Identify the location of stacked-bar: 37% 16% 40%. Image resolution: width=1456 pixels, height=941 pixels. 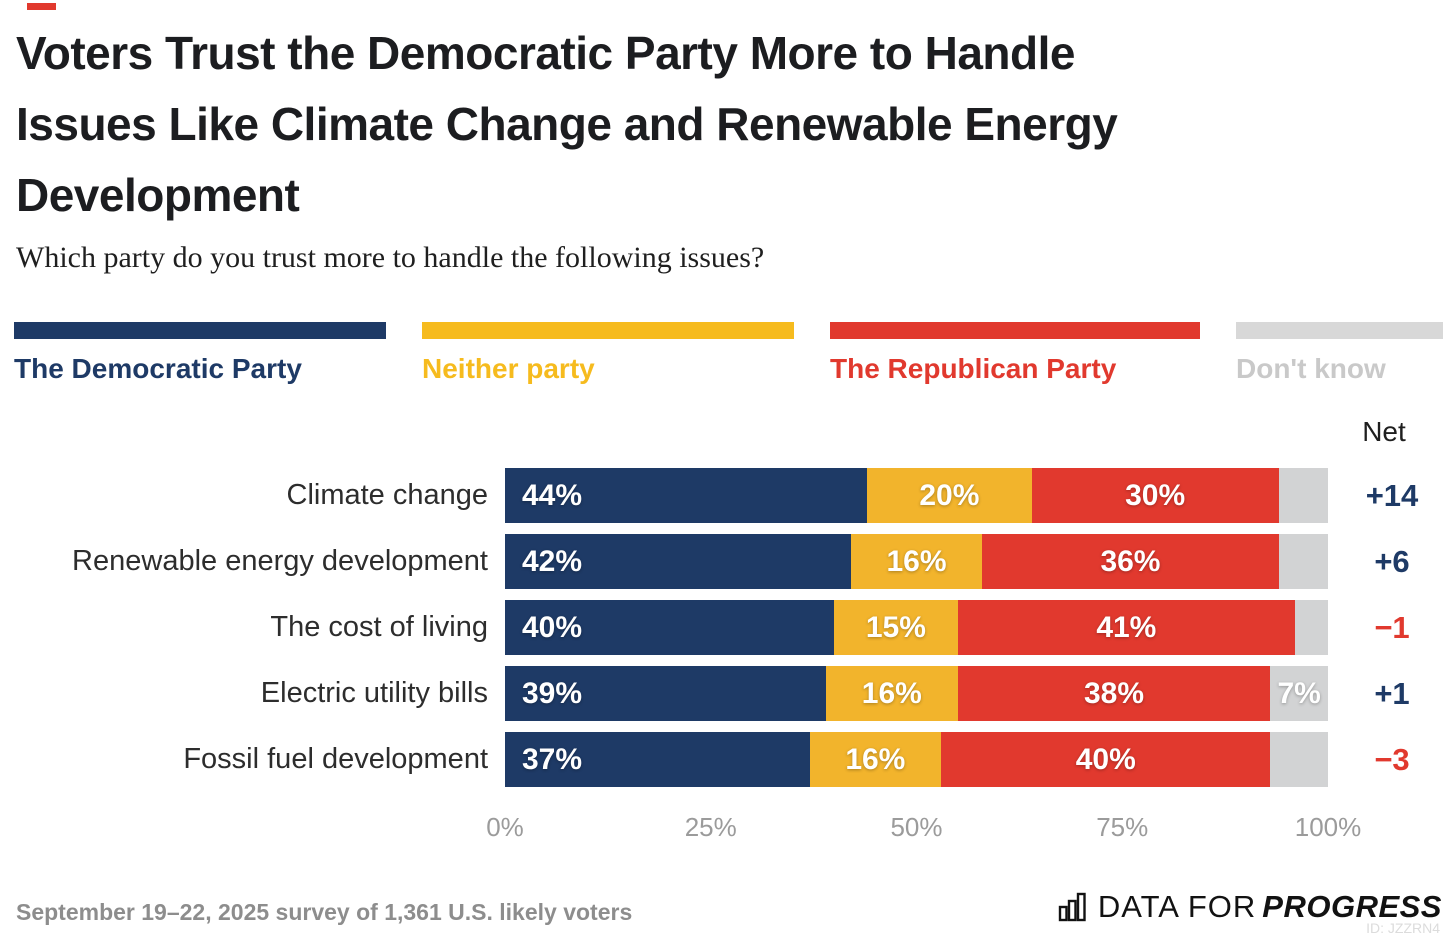
(916, 759).